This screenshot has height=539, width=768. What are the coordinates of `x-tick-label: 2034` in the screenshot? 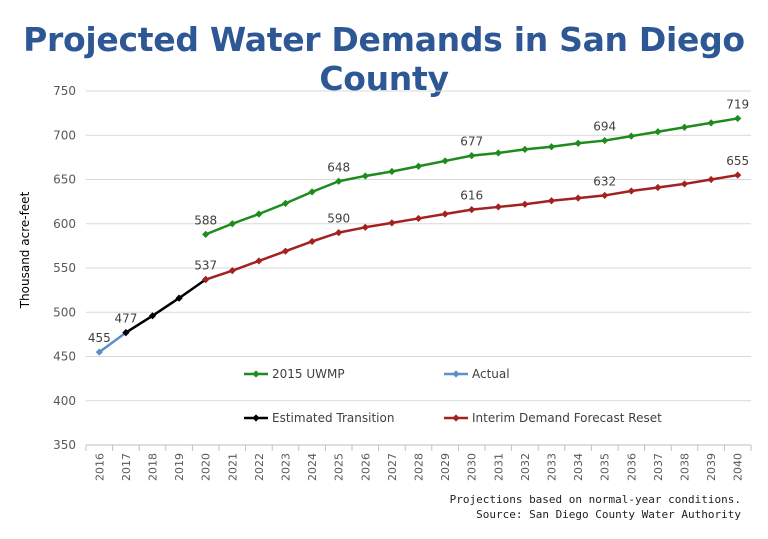 It's located at (578, 467).